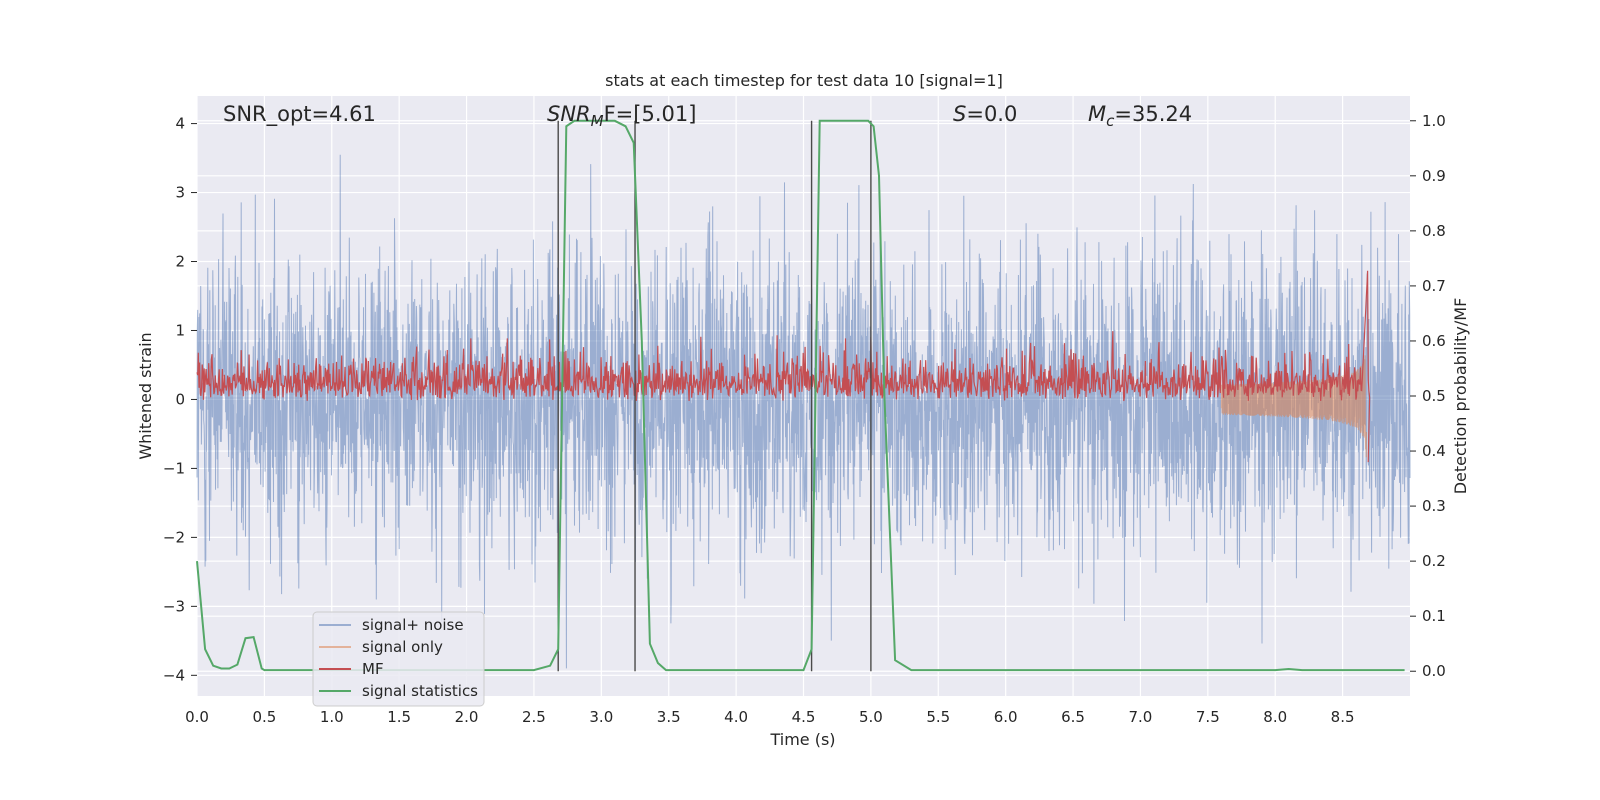 The image size is (1600, 800). Describe the element at coordinates (1343, 717) in the screenshot. I see `x-tick-label: 8.5` at that location.